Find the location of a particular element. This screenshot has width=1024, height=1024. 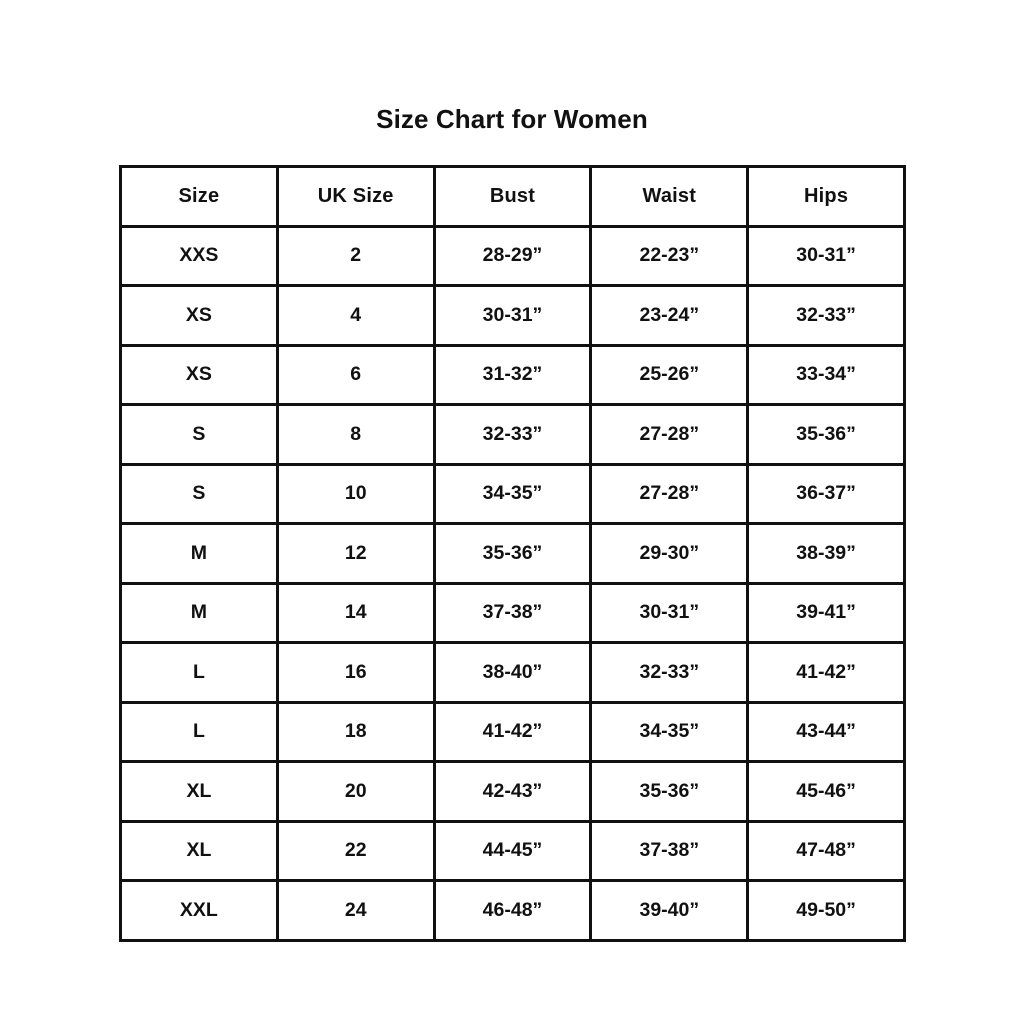

cell-size: XXS is located at coordinates (199, 255).